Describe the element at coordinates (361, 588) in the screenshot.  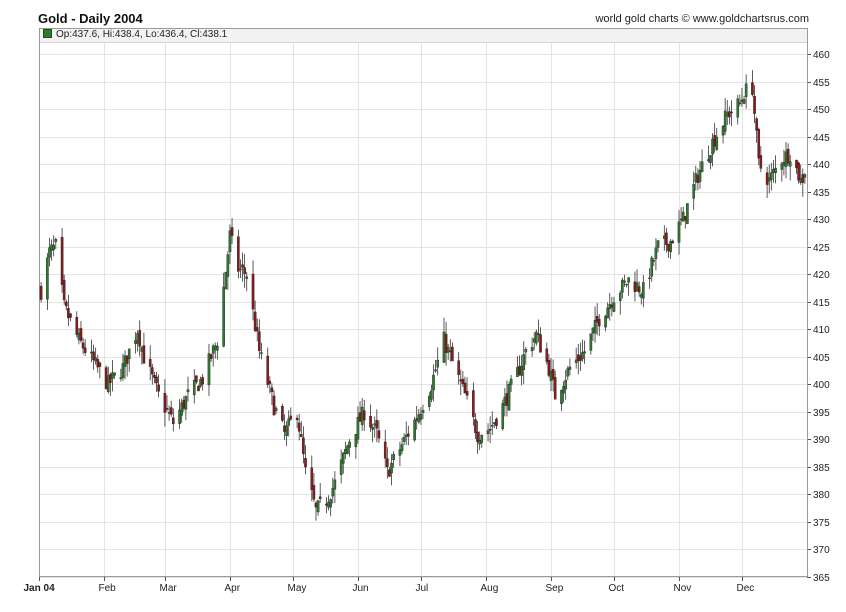
I see `x-tick-label: Jun` at that location.